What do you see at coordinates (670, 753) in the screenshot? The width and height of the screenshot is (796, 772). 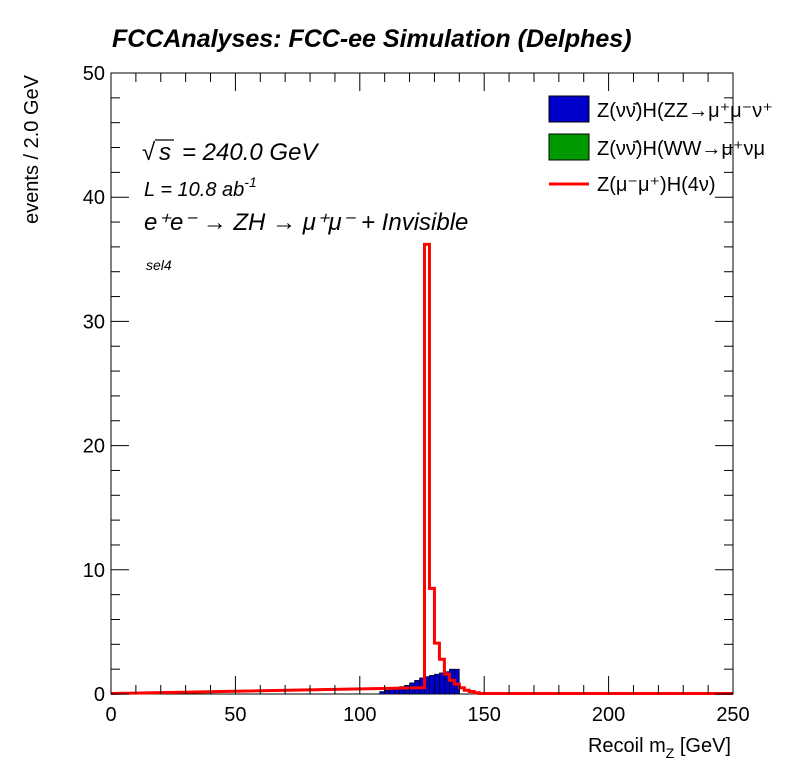 I see `x-axis-label-sub: Z` at bounding box center [670, 753].